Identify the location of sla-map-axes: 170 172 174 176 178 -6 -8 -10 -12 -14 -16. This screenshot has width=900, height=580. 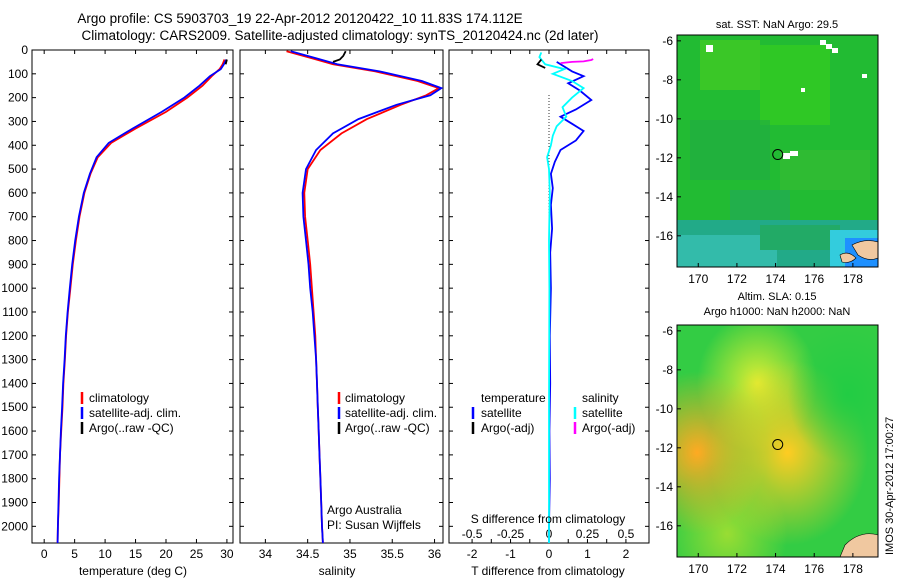
(760, 450).